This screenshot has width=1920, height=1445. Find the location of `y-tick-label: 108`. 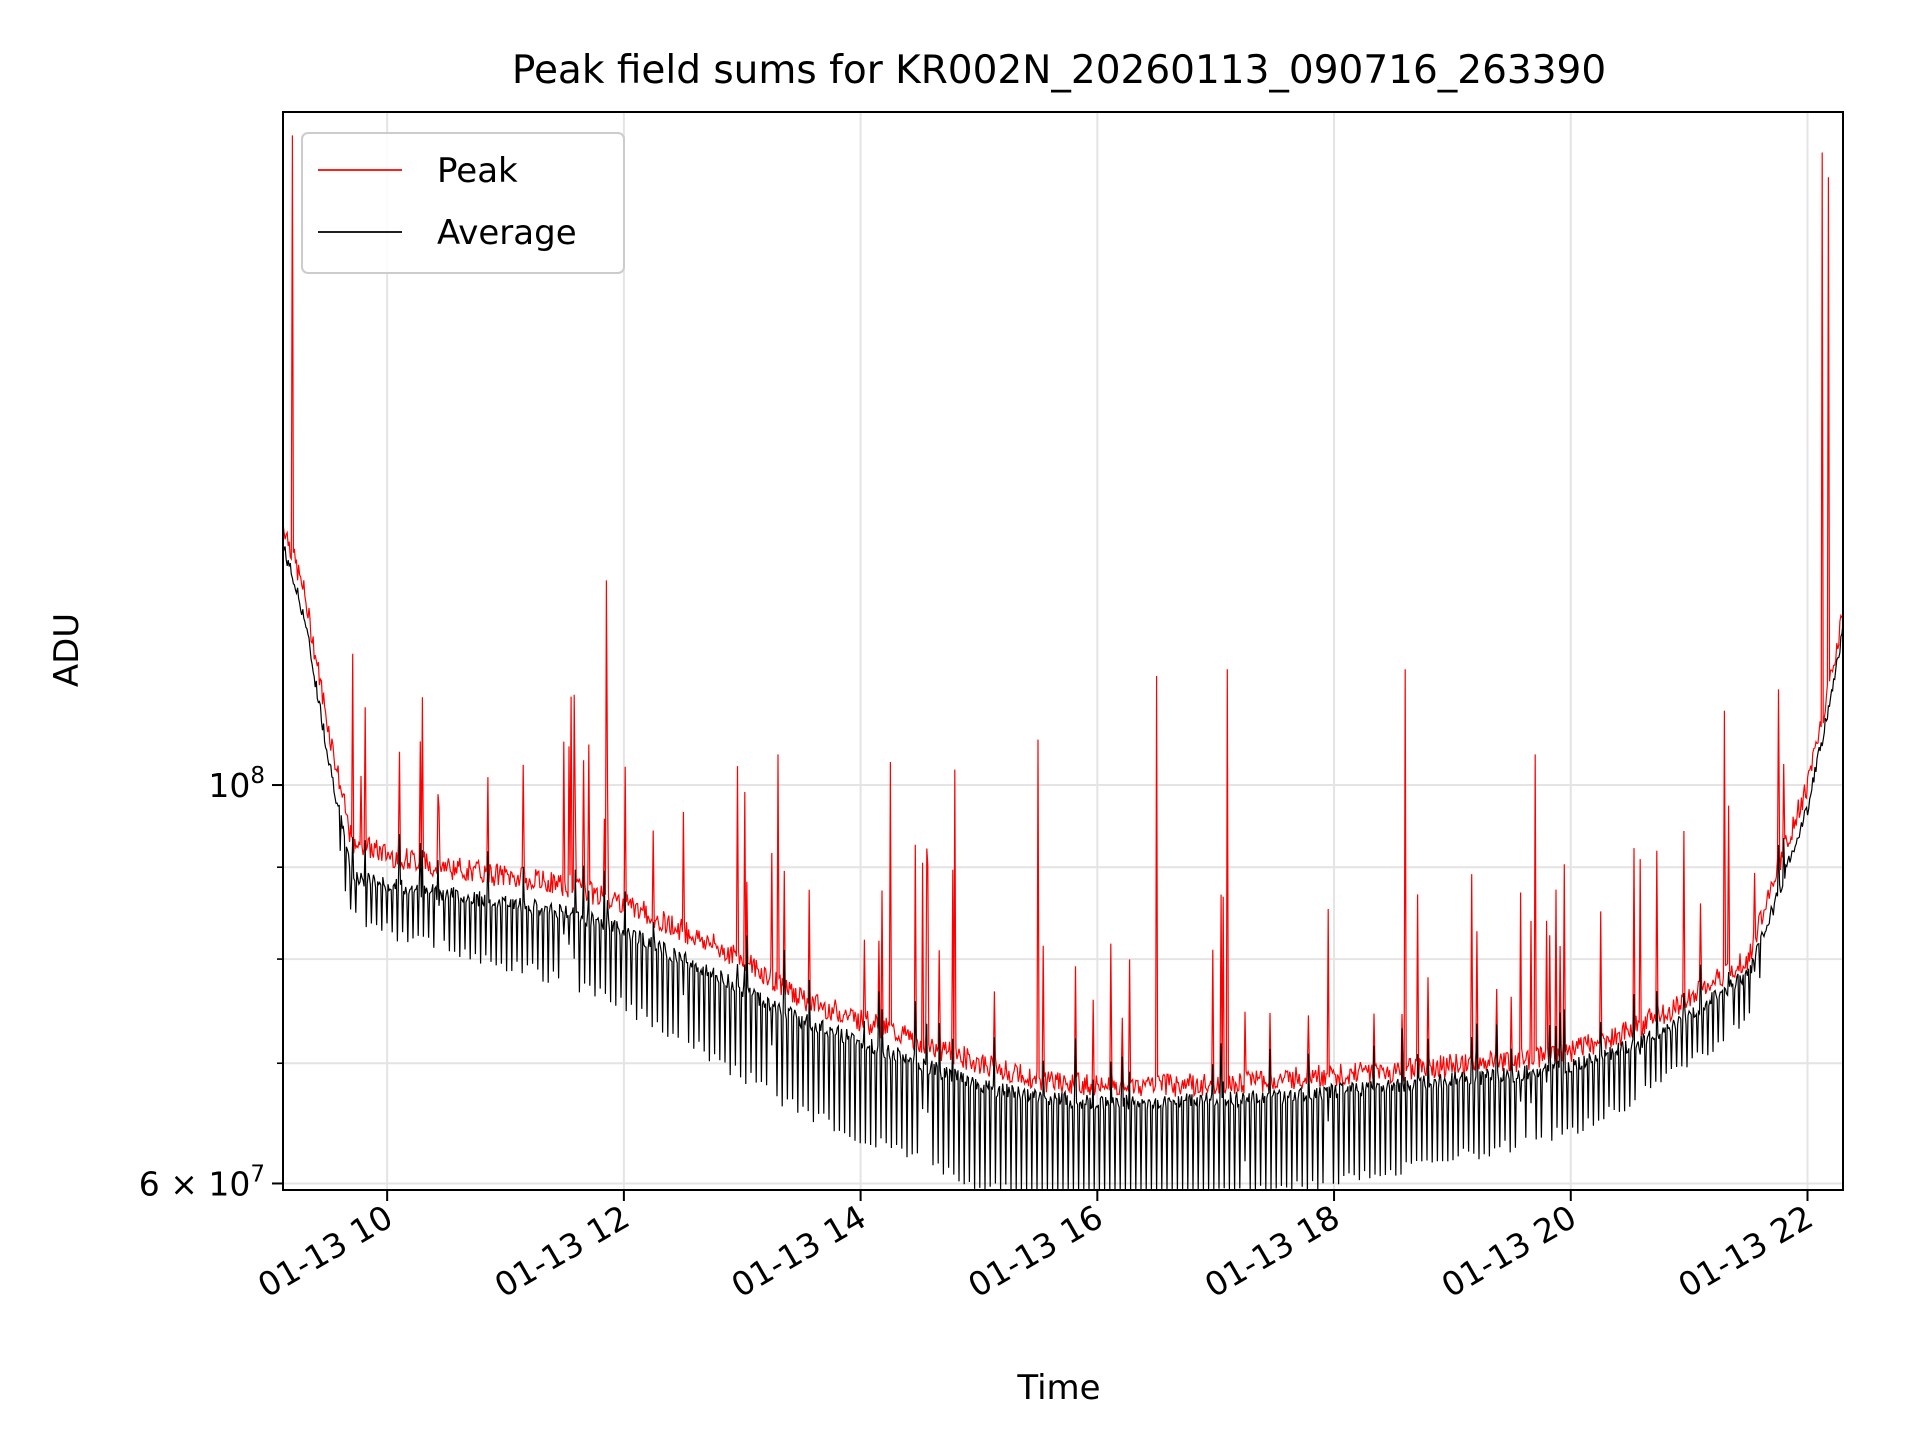

y-tick-label: 108 is located at coordinates (236, 784).